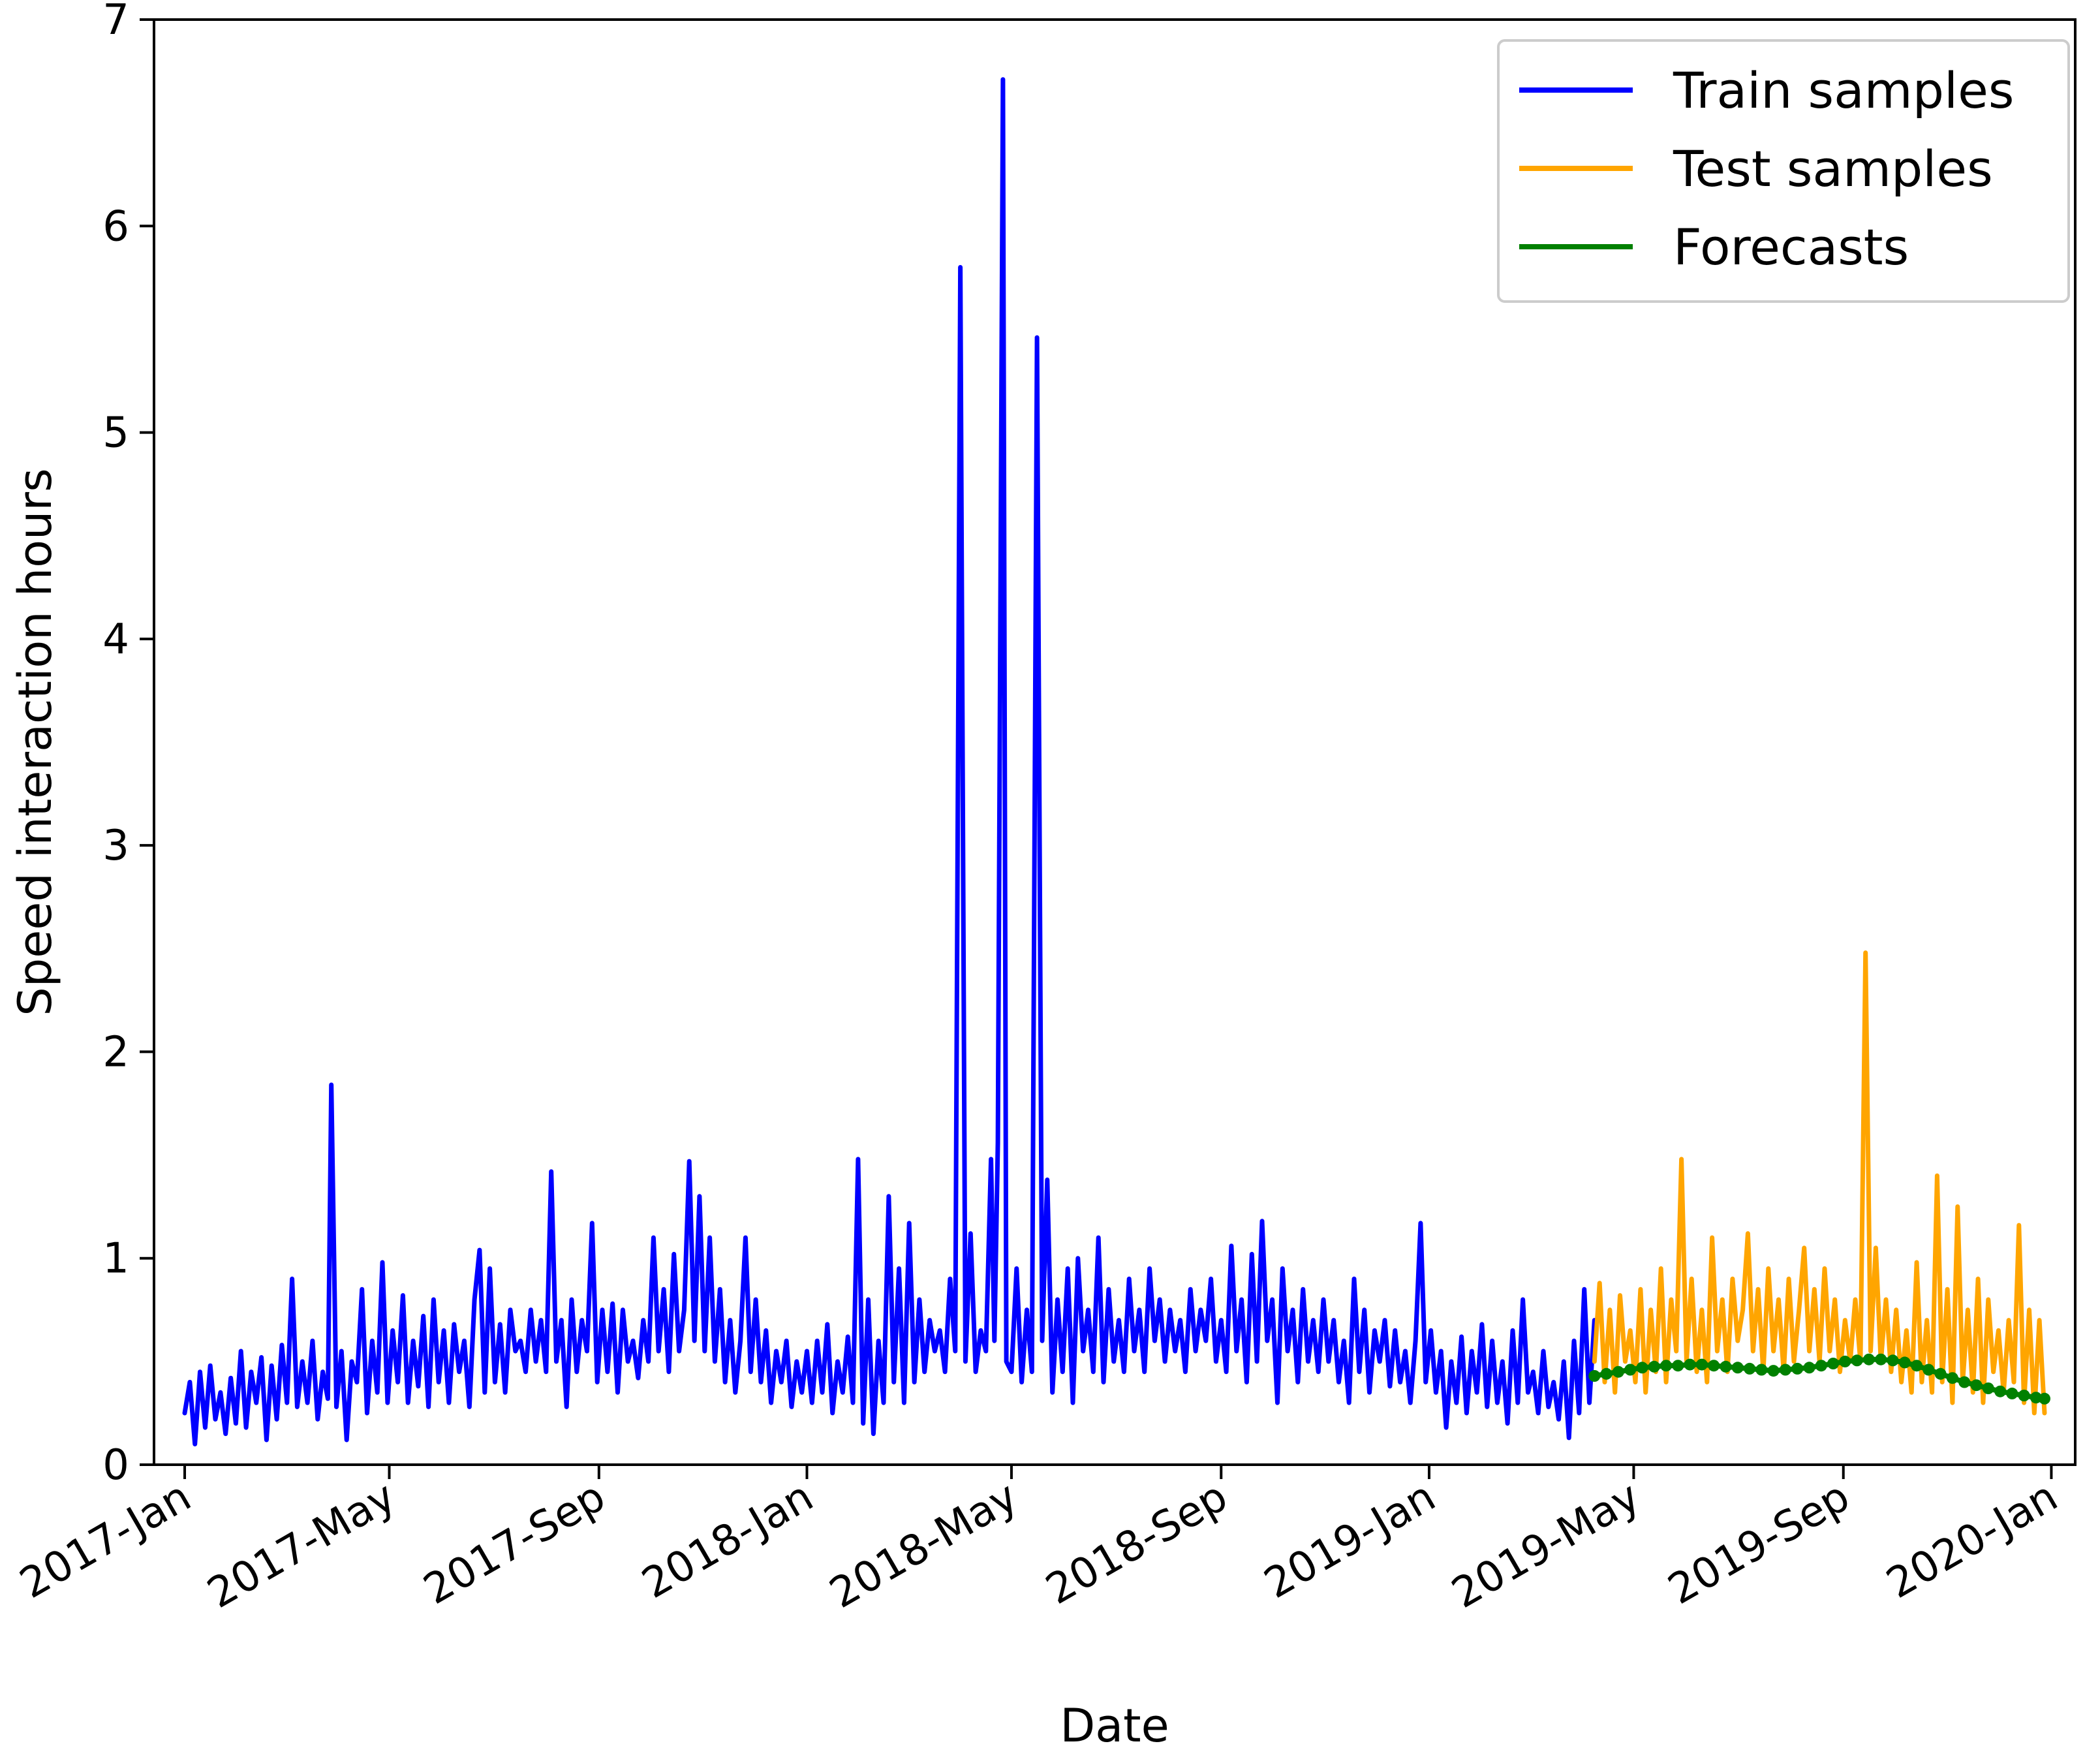 Image resolution: width=2100 pixels, height=1763 pixels. I want to click on legend-item-forecasts: Forecasts, so click(1714, 247).